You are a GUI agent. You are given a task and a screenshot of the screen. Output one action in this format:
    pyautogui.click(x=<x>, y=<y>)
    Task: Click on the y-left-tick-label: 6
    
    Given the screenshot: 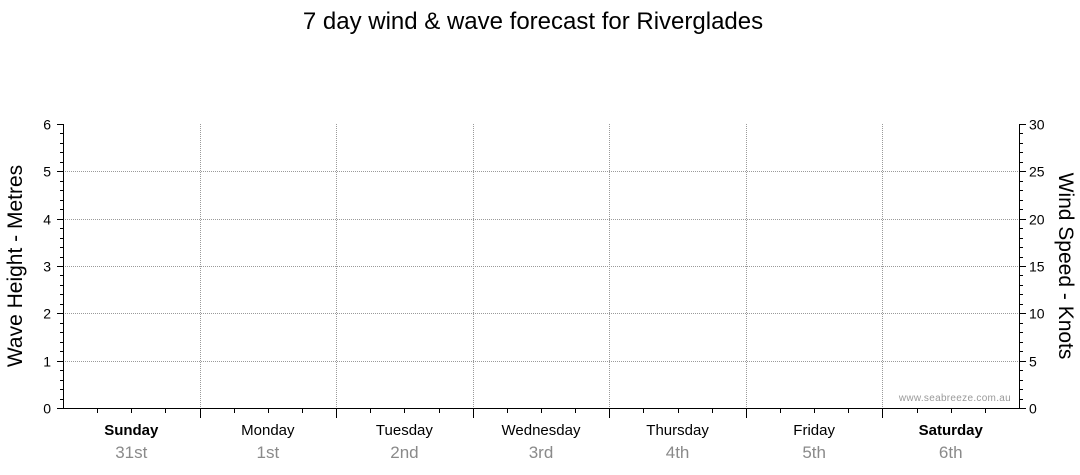 What is the action you would take?
    pyautogui.click(x=47, y=125)
    